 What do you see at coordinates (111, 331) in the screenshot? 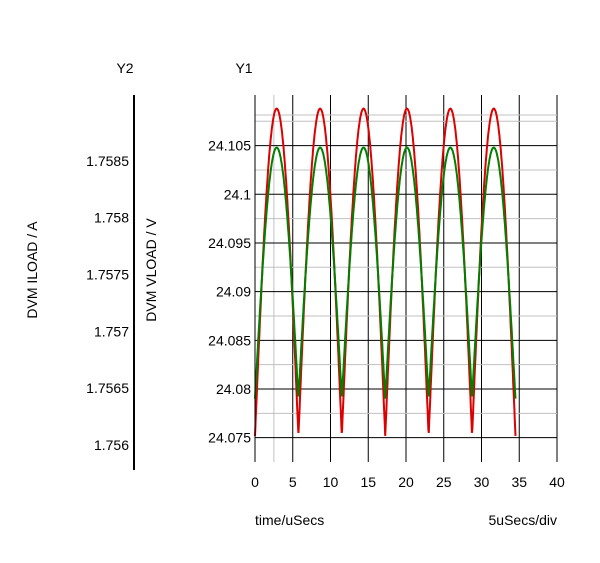
I see `y2-tick-label: 1.757` at bounding box center [111, 331].